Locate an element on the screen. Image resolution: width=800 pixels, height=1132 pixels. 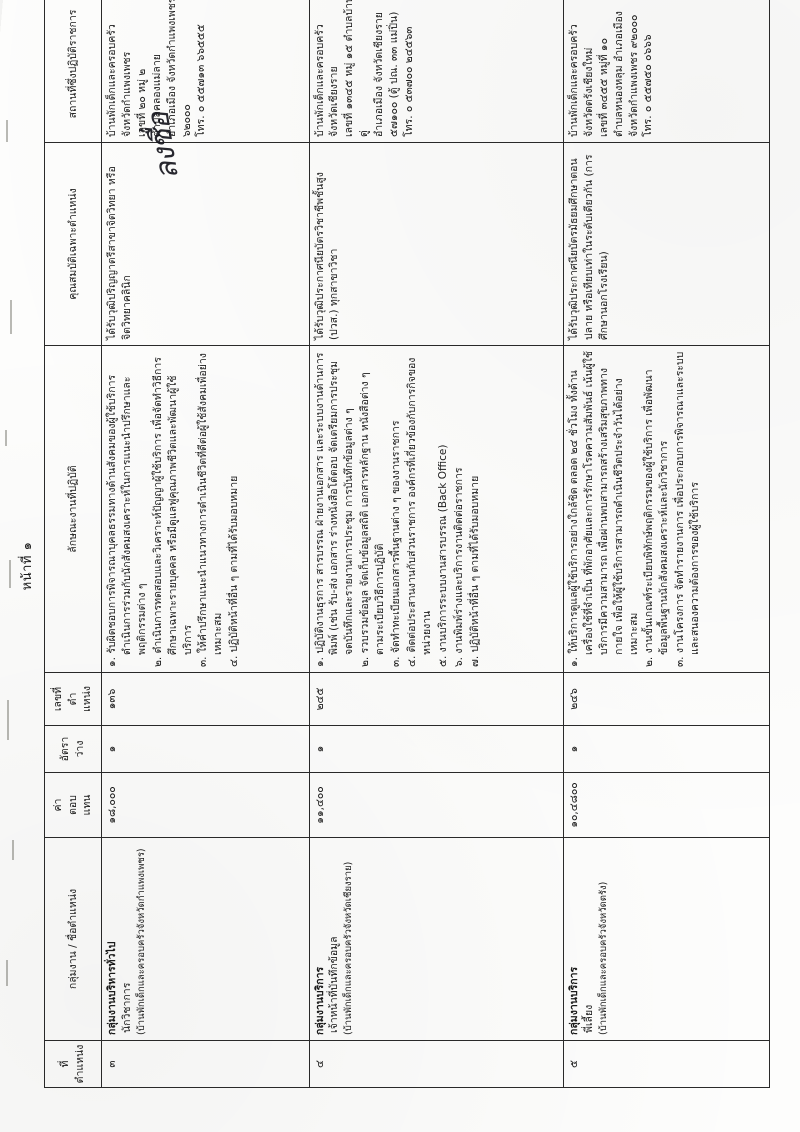
cell-no: ๔ is located at coordinates (436, 1064).